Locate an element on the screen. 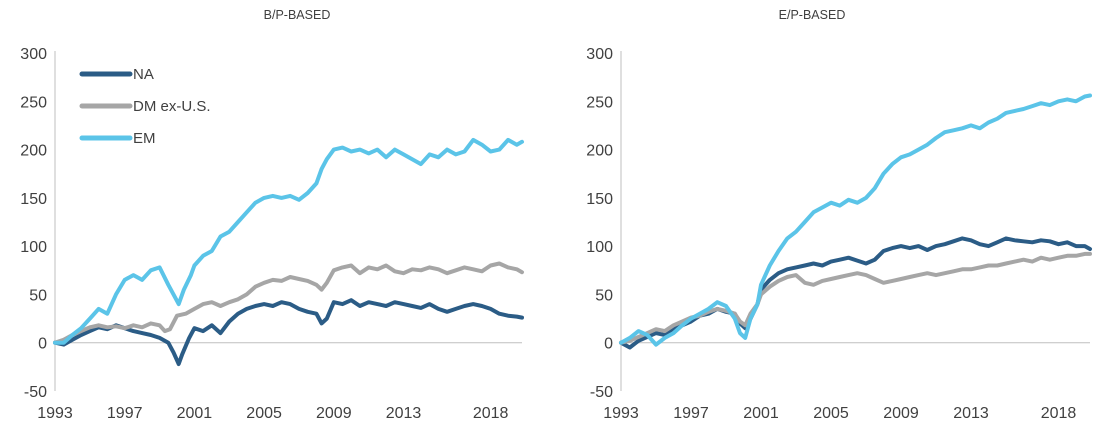  legend-label: DM ex-U.S. is located at coordinates (172, 106).